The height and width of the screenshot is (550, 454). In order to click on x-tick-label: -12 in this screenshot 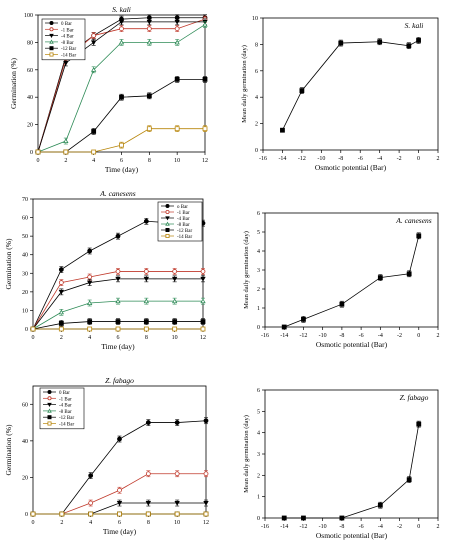, I will do `click(303, 336)`.